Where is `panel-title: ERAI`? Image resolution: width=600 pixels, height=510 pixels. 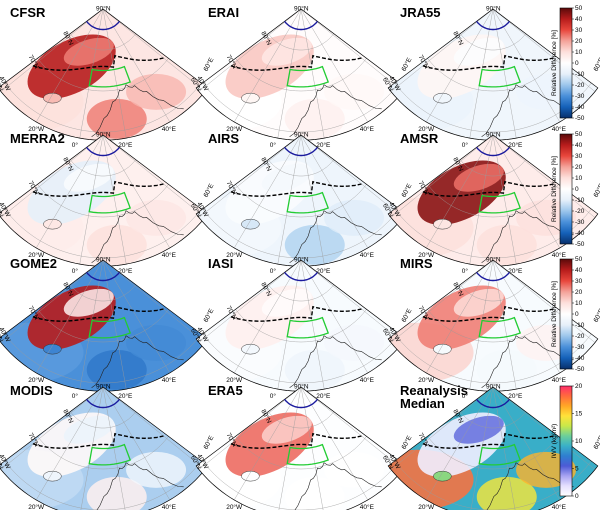
panel-title: ERAI is located at coordinates (223, 12).